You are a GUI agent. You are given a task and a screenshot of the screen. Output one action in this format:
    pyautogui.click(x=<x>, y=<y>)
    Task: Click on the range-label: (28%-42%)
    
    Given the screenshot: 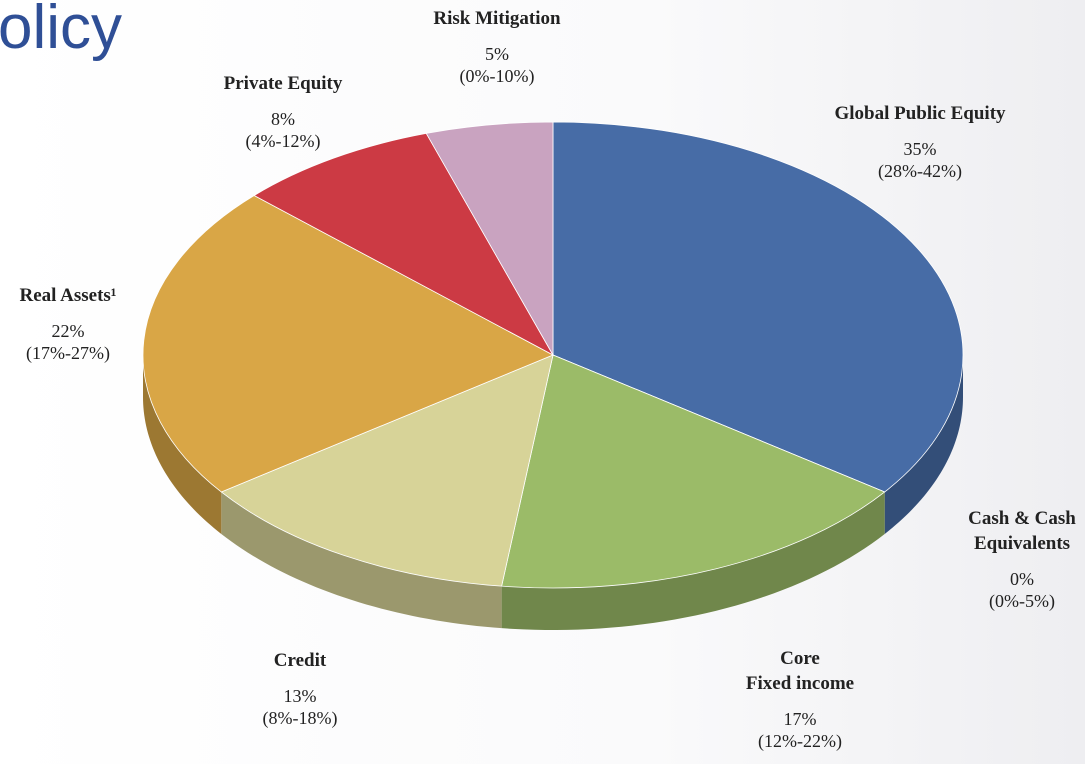 What is the action you would take?
    pyautogui.click(x=920, y=171)
    